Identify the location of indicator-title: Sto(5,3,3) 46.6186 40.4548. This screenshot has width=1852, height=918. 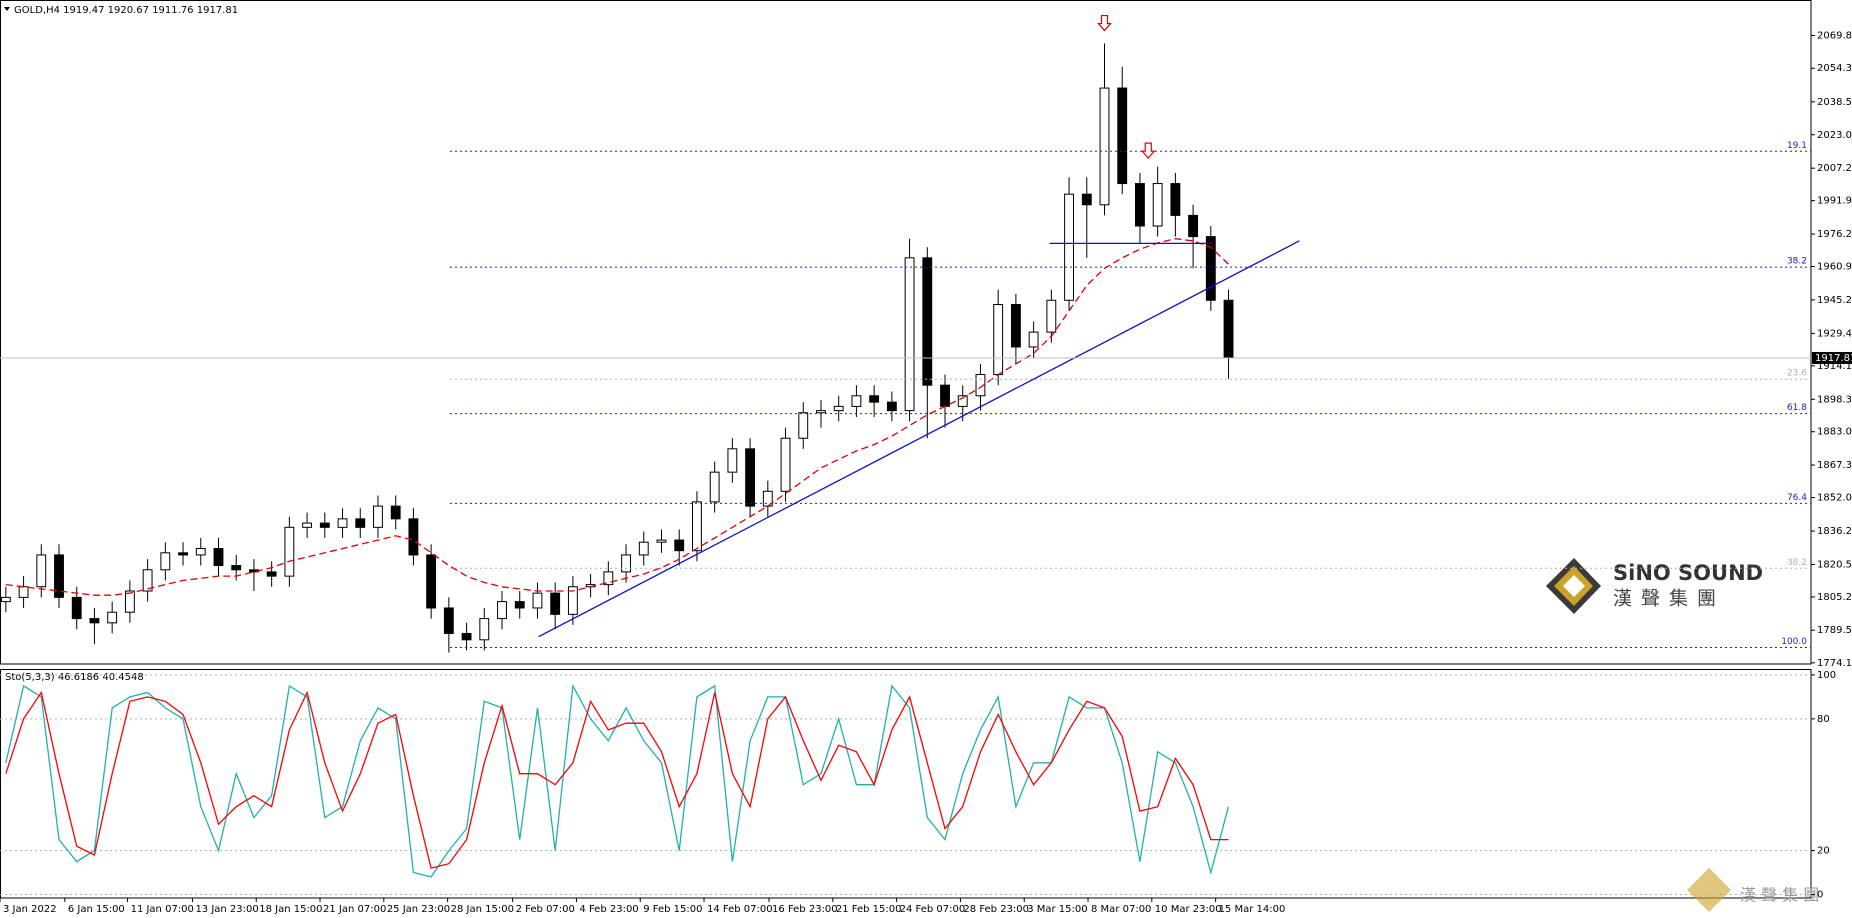
(74, 677).